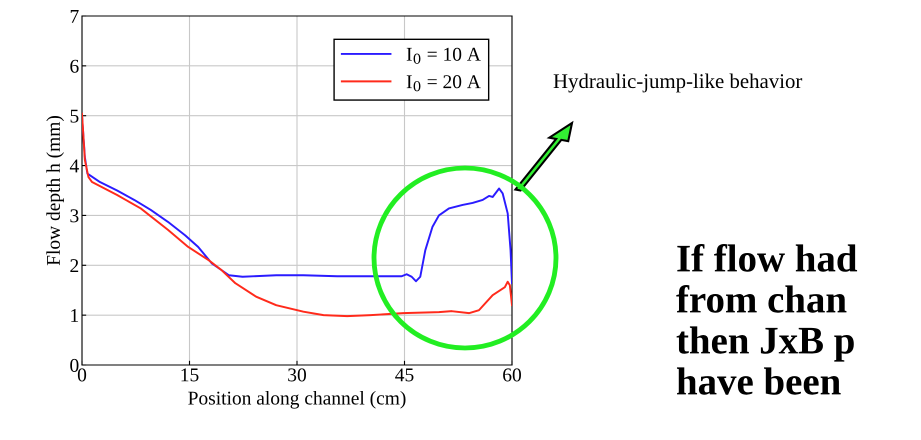 Image resolution: width=921 pixels, height=440 pixels. What do you see at coordinates (74, 166) in the screenshot?
I see `y-tick-label: 4` at bounding box center [74, 166].